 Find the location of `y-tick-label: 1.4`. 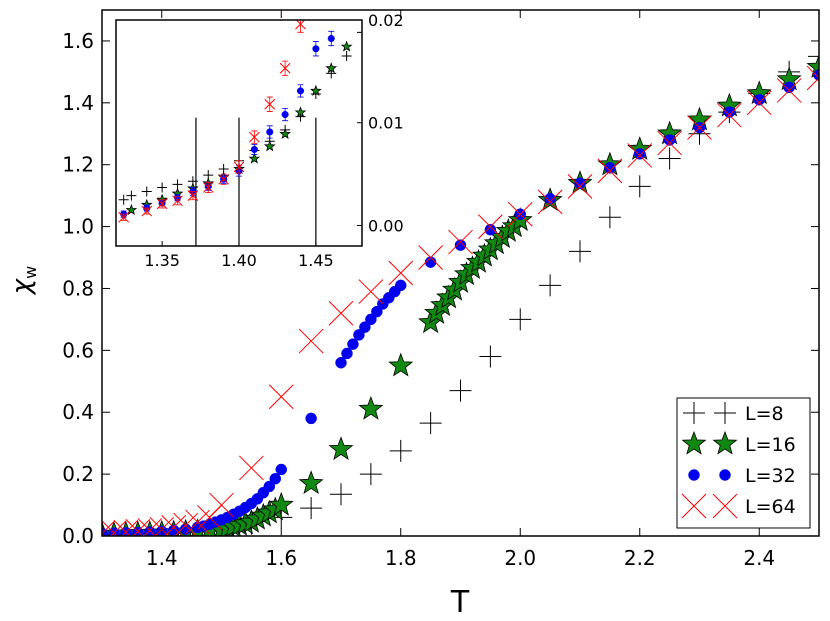

y-tick-label: 1.4 is located at coordinates (78, 103).